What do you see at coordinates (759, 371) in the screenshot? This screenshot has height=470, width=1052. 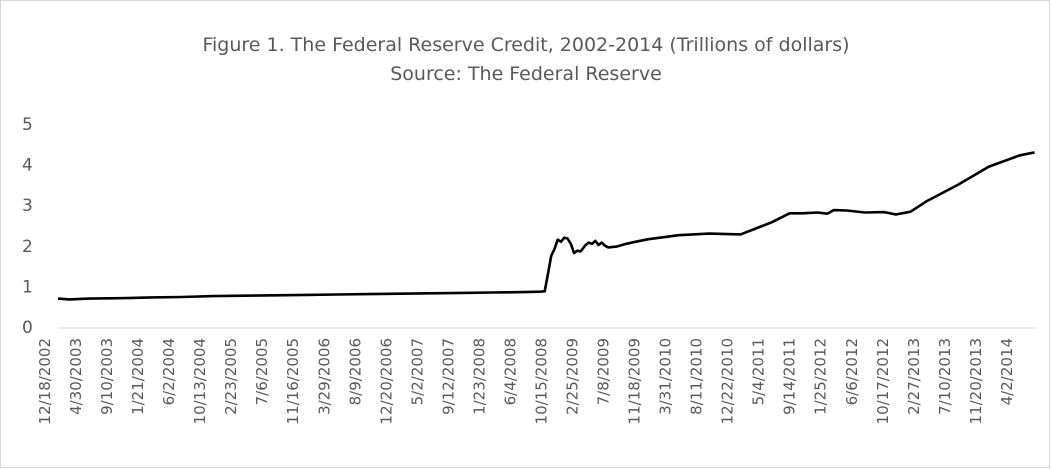 I see `x-tick-label: 5/4/2011` at bounding box center [759, 371].